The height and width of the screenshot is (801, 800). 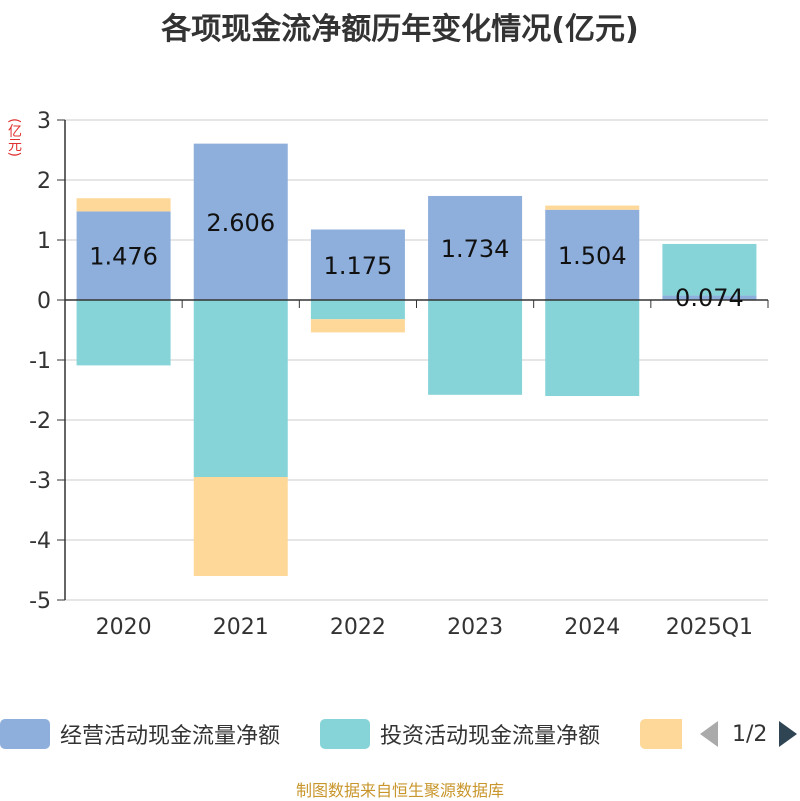 I want to click on legend-swatch-investing, so click(x=345, y=734).